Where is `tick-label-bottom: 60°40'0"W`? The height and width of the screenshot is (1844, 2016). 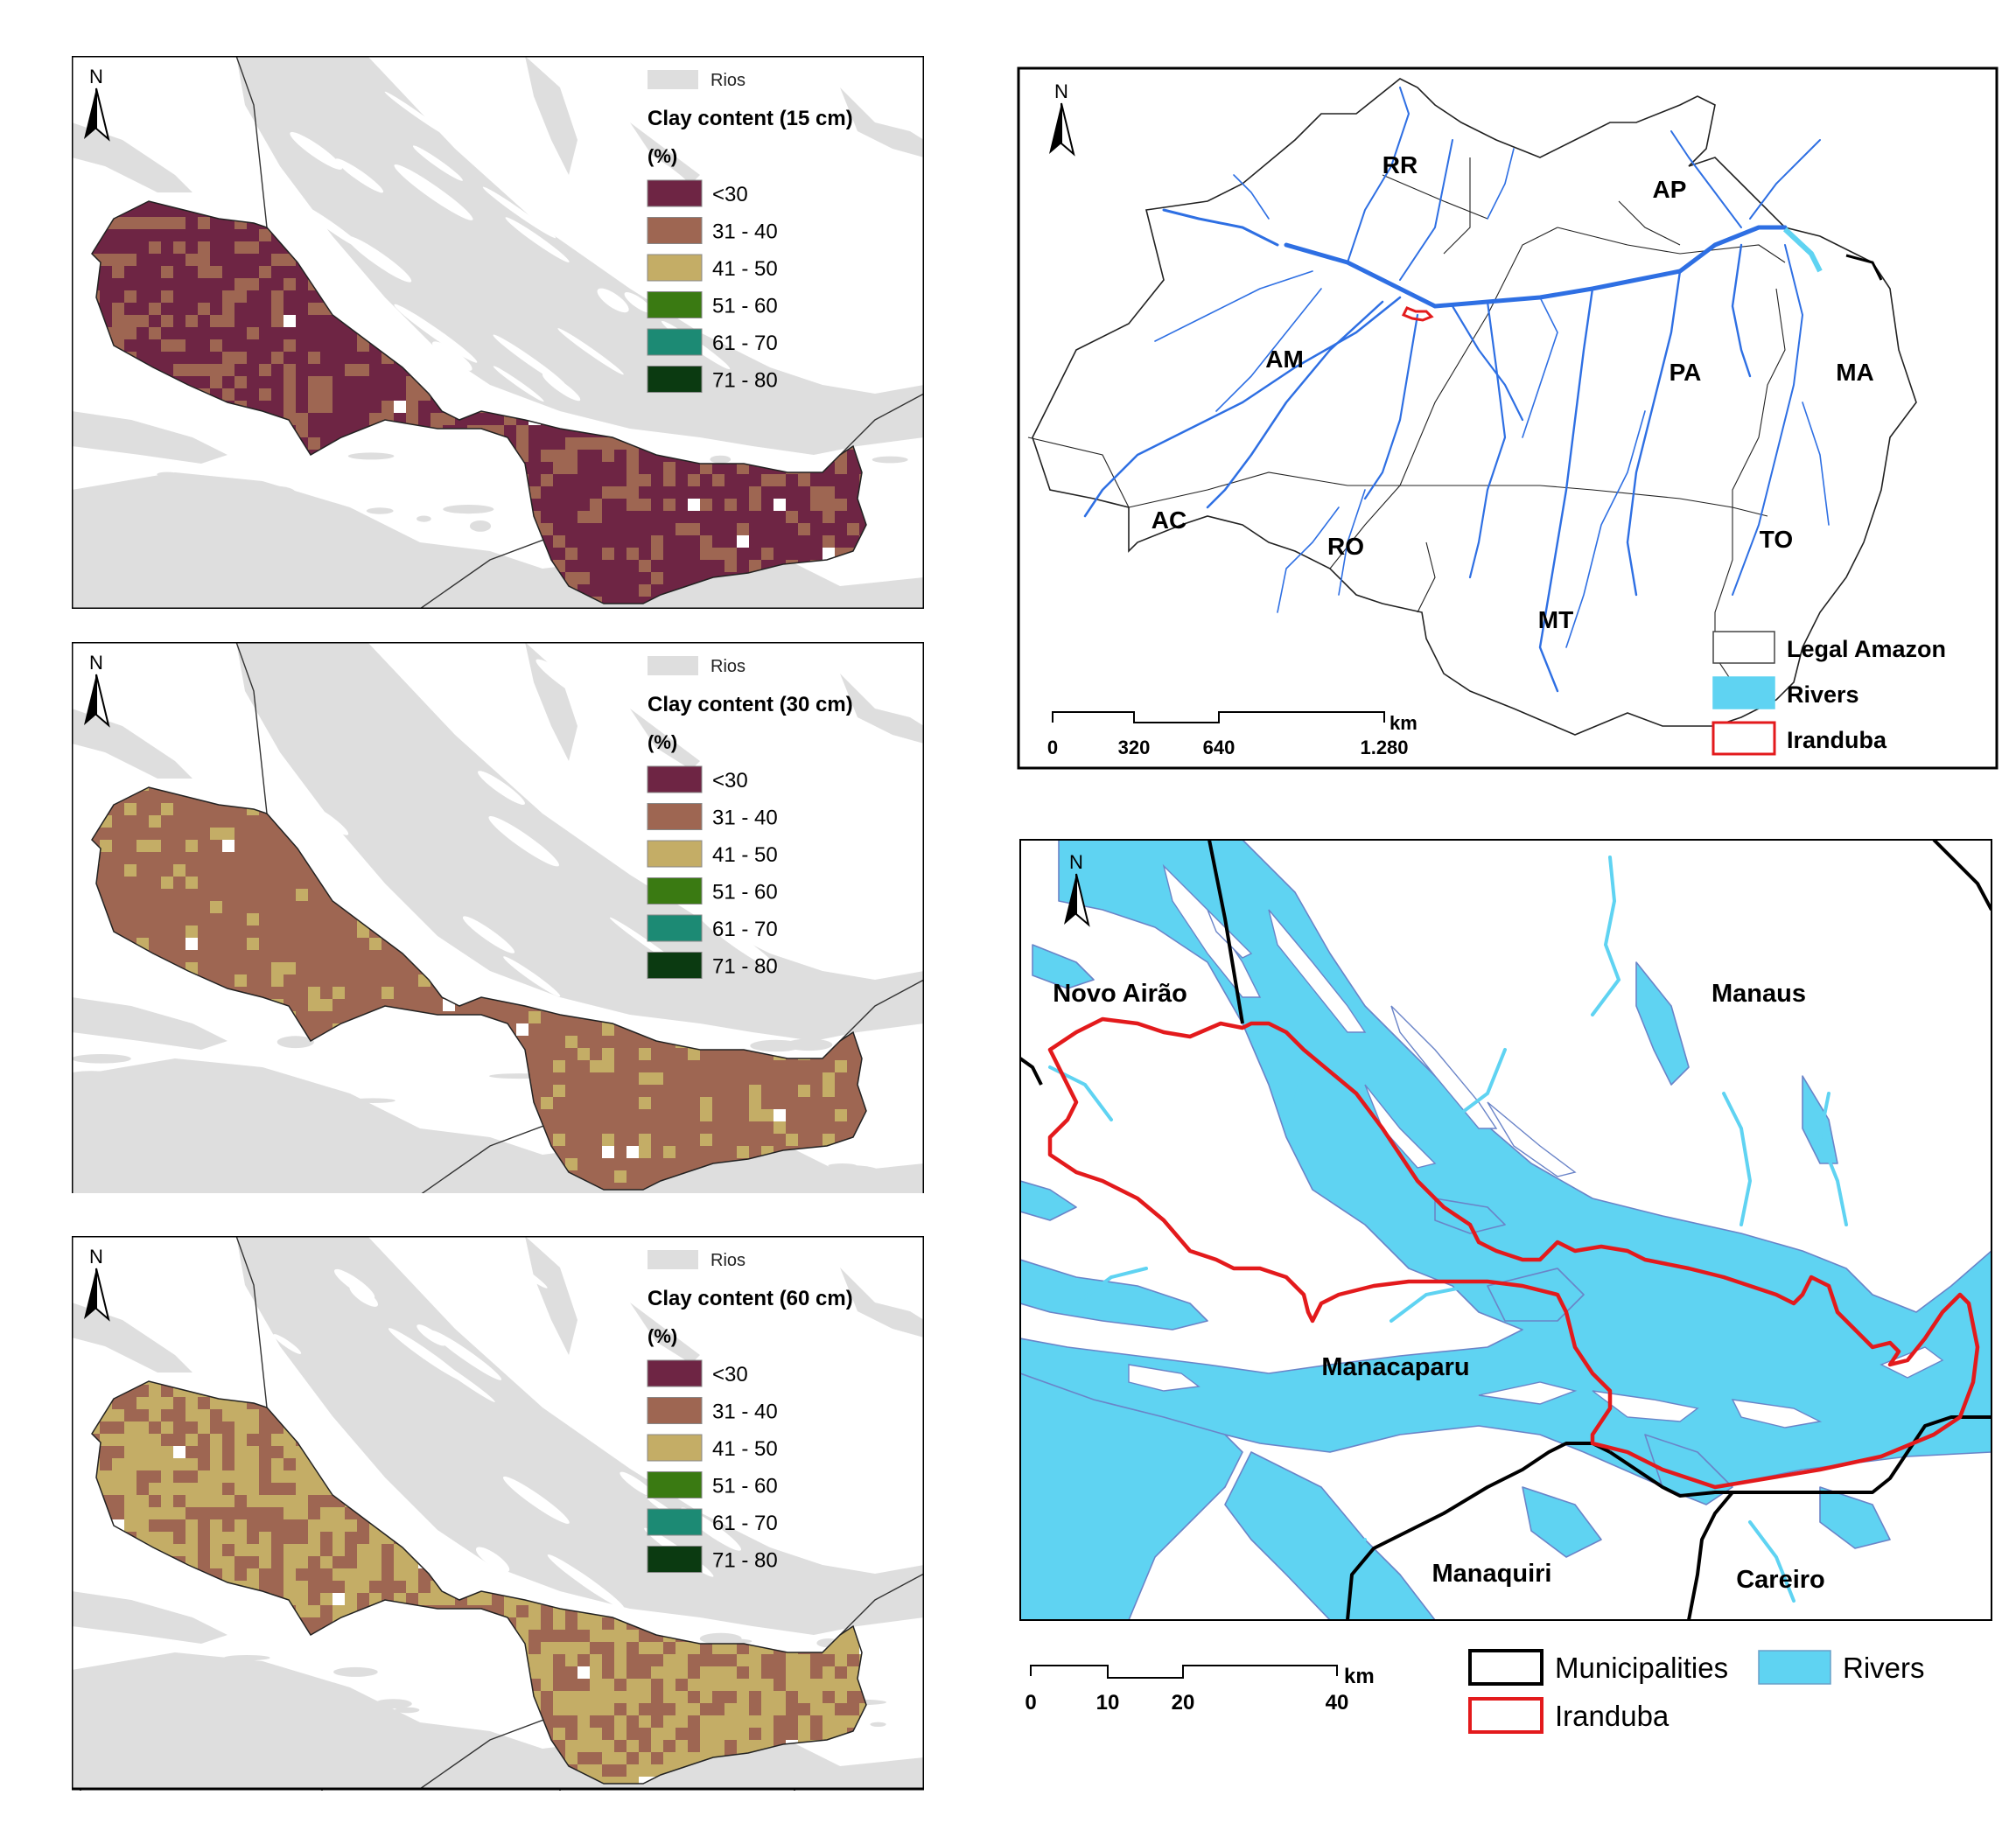 tick-label-bottom: 60°40'0"W is located at coordinates (322, 1809).